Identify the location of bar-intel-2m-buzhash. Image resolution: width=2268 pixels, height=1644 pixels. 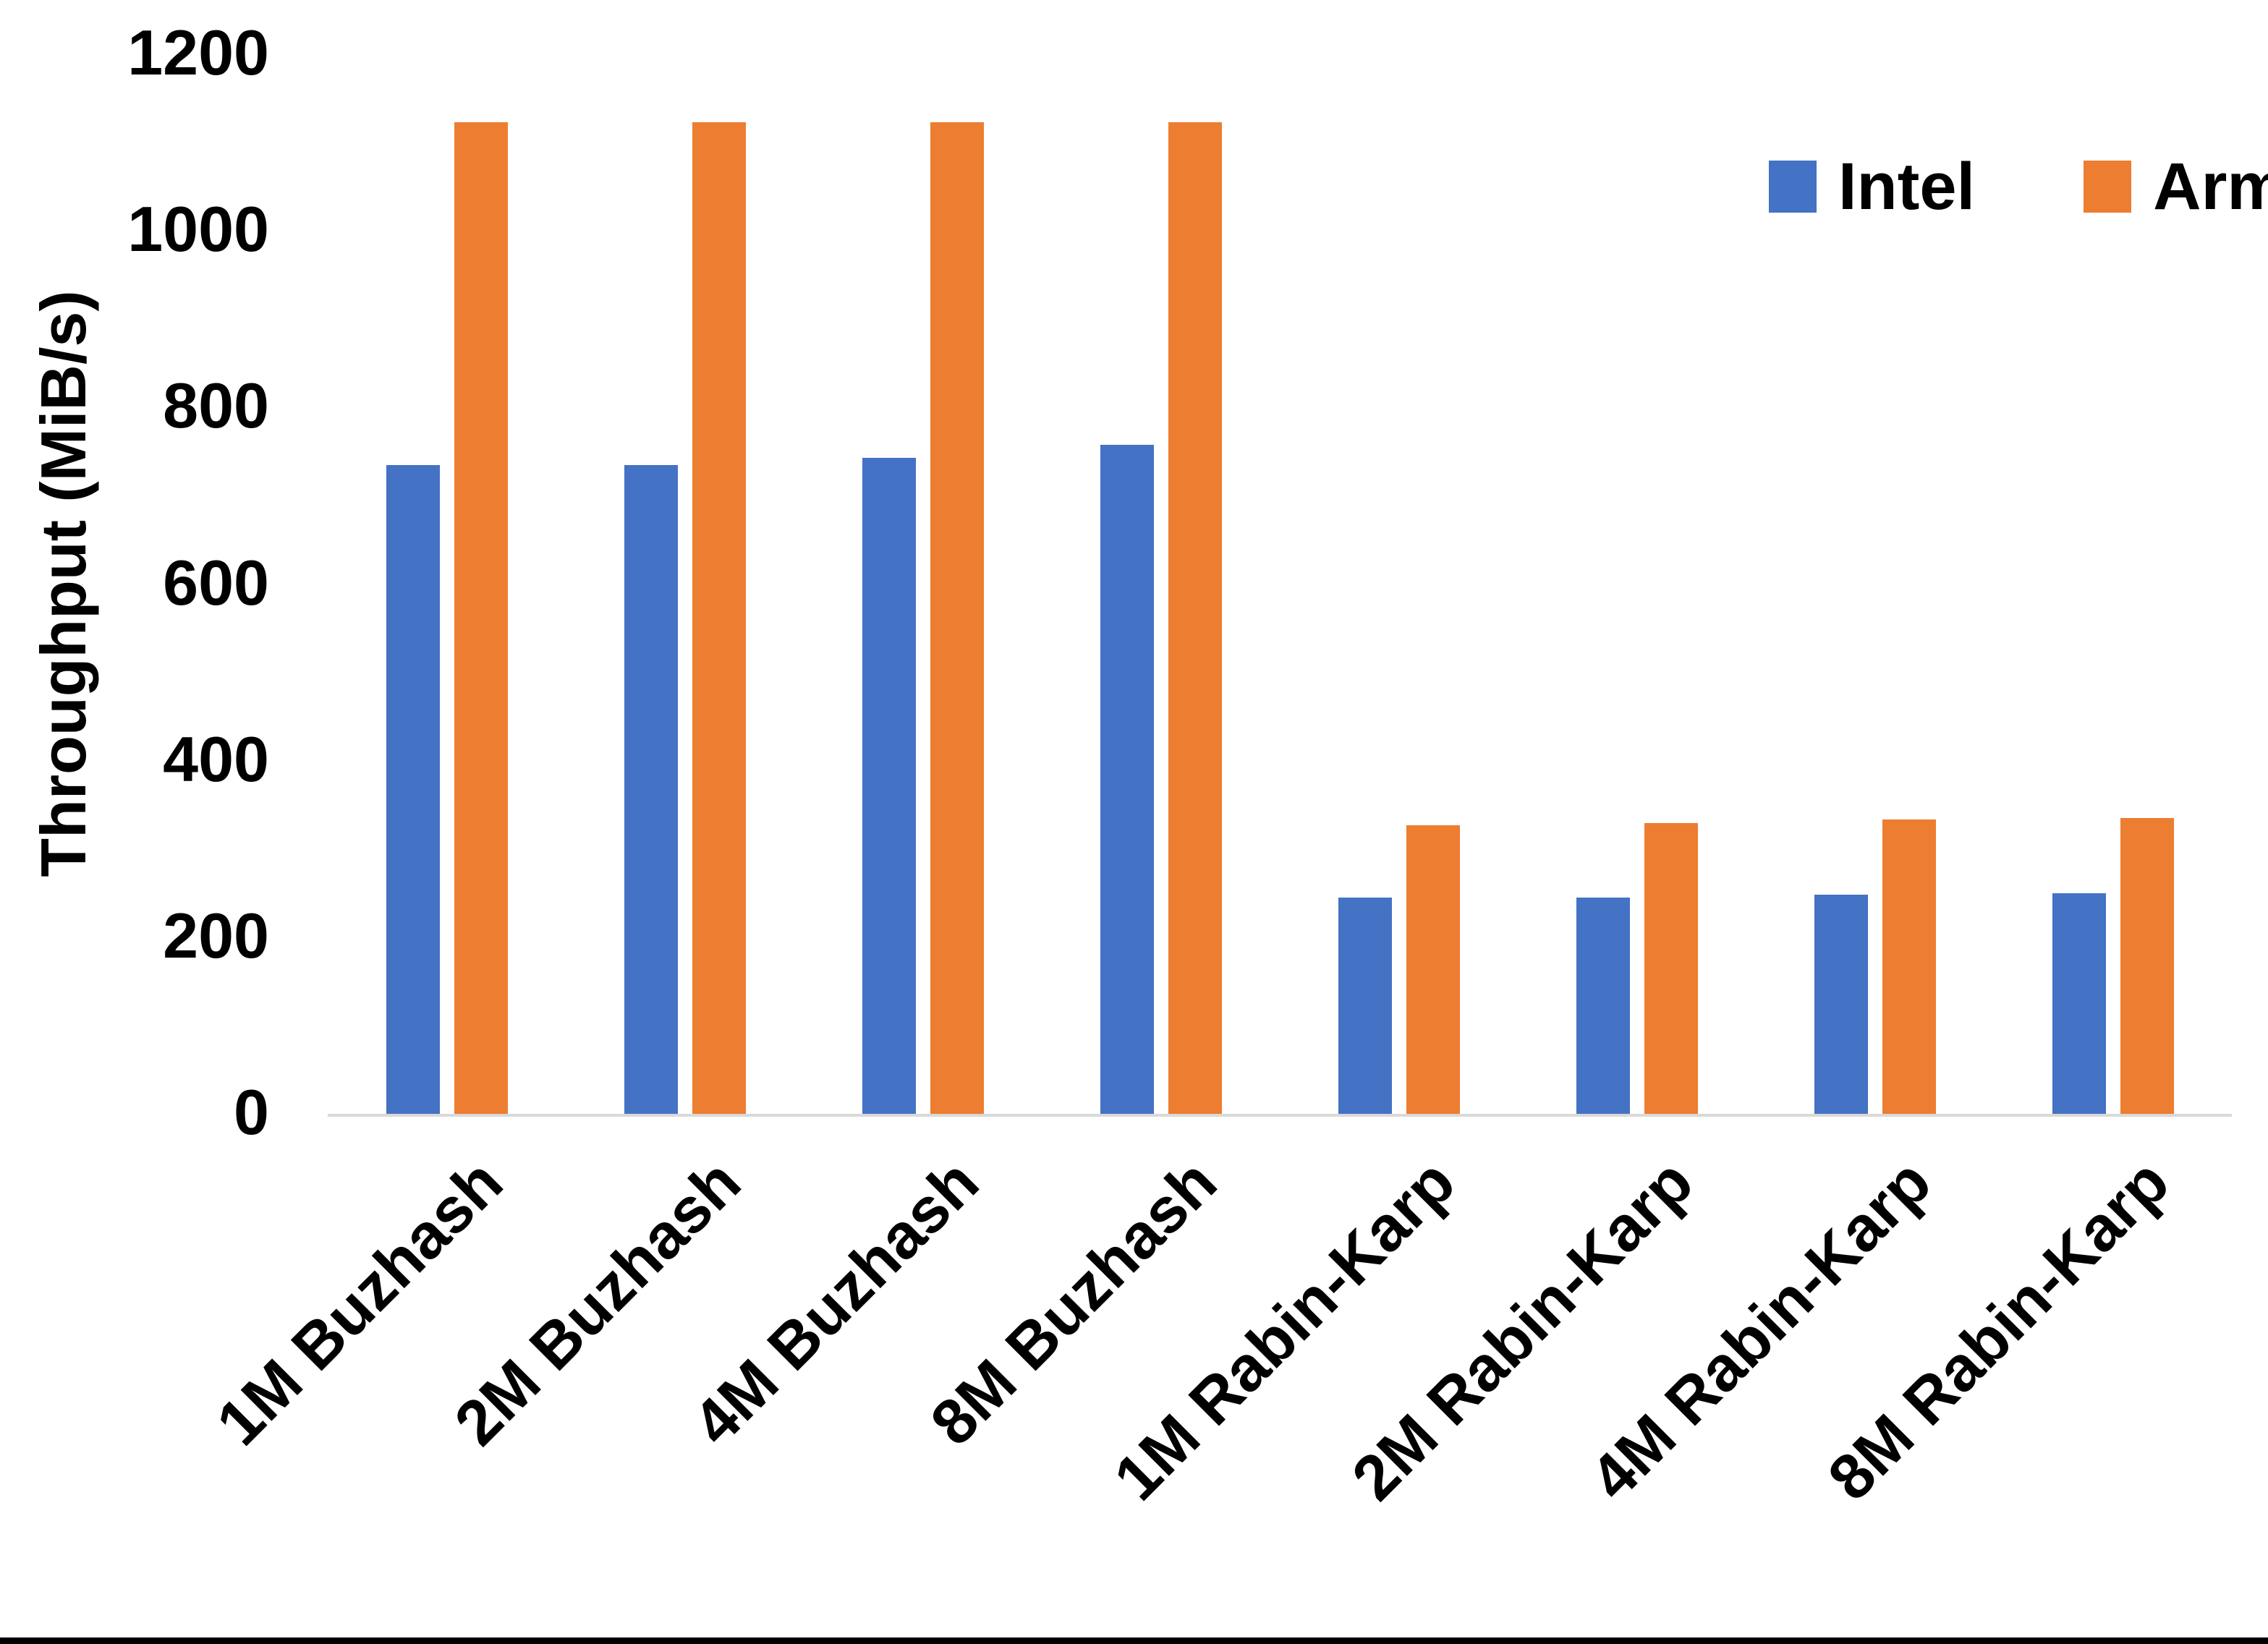
(651, 789).